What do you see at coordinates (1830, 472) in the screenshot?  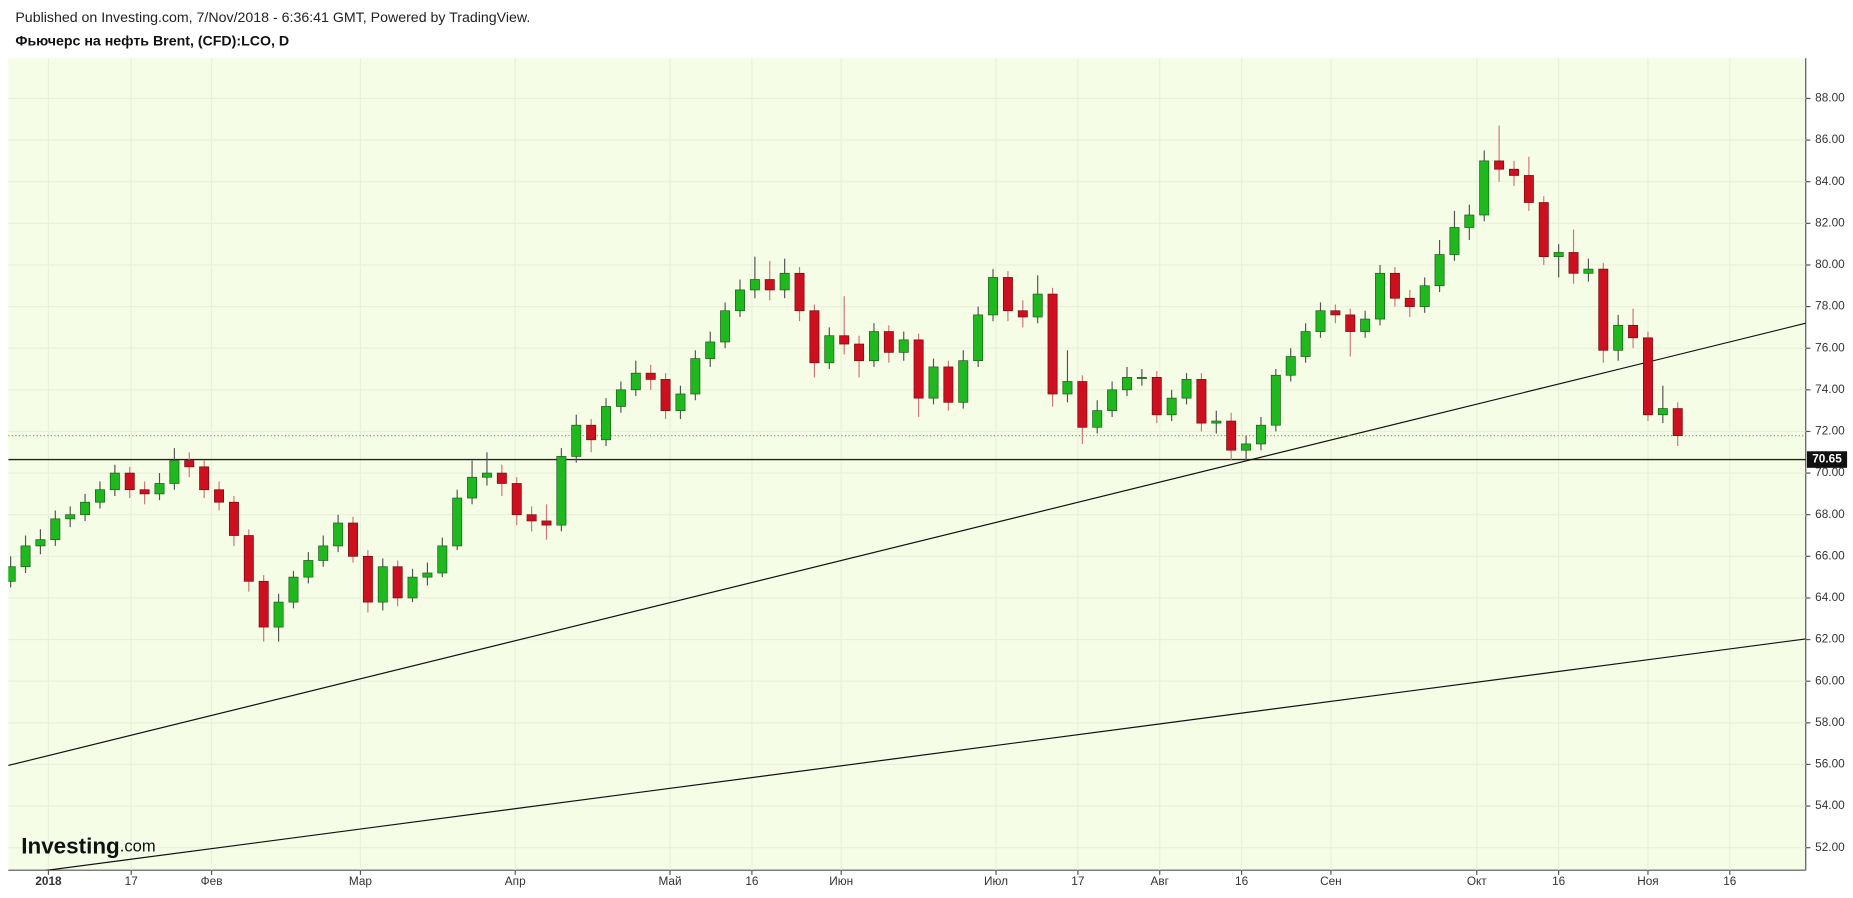 I see `y-tick-label: 70.00` at bounding box center [1830, 472].